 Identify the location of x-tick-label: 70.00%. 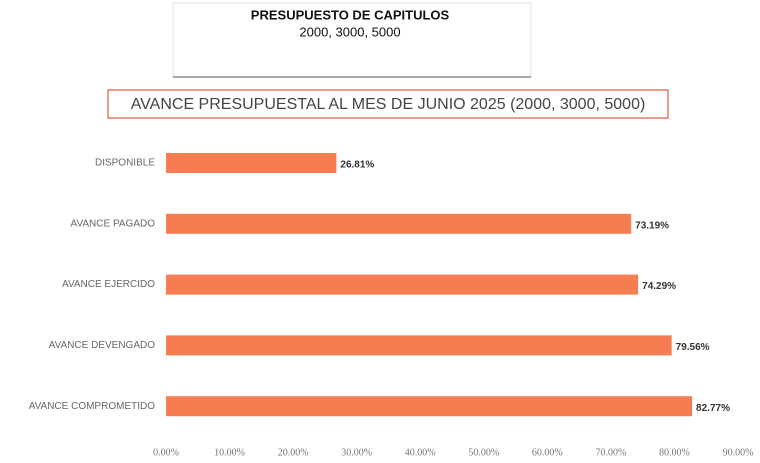
(610, 452).